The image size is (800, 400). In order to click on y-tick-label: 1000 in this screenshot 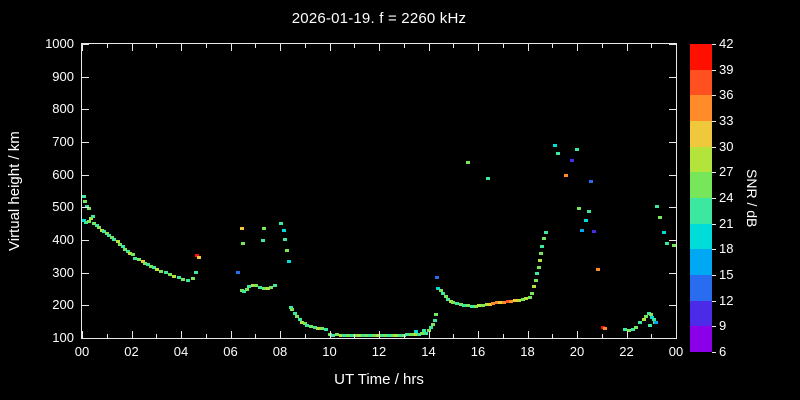, I will do `click(59, 43)`.